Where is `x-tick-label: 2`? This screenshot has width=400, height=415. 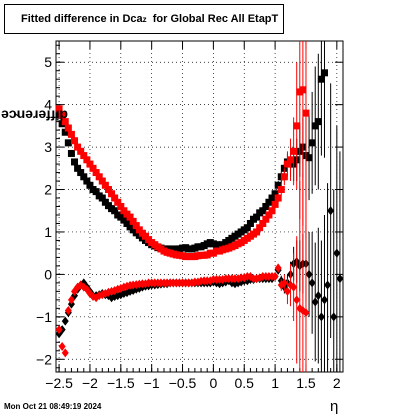
x-tick-label: 2 is located at coordinates (337, 383).